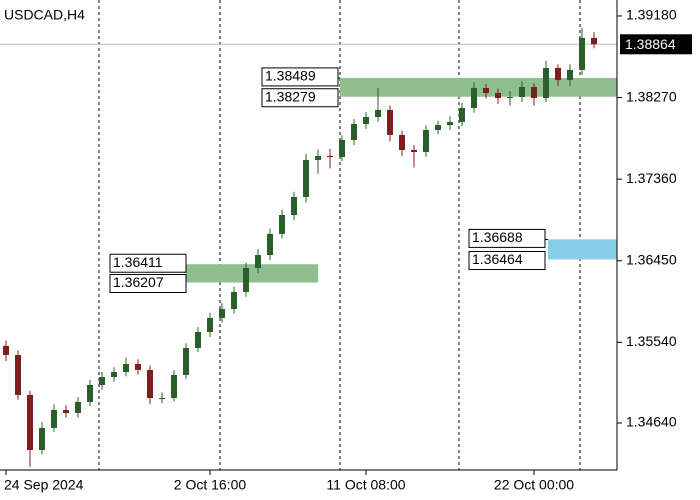 This screenshot has width=700, height=500. Describe the element at coordinates (44, 15) in the screenshot. I see `chart-title: USDCAD,H4` at that location.